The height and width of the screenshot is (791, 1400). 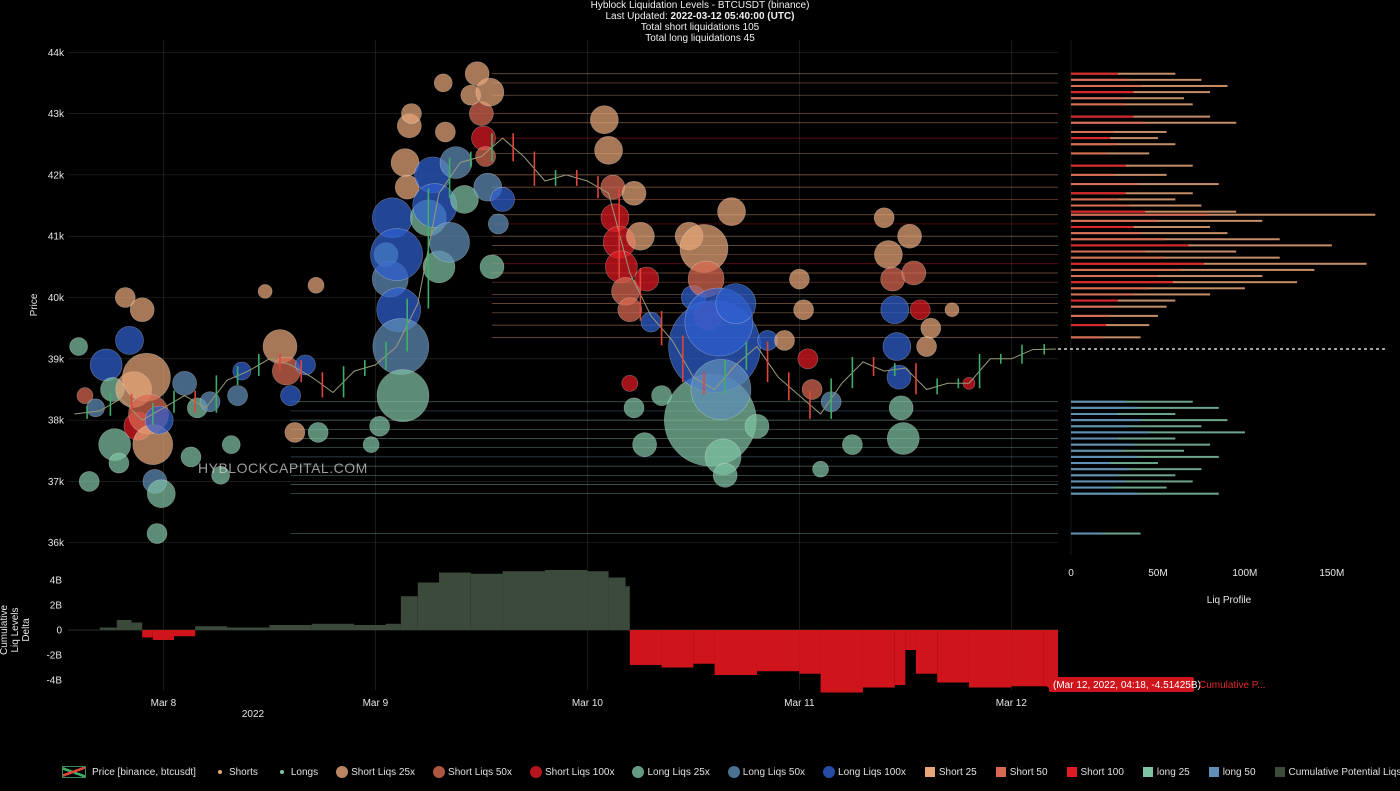 I want to click on legend-item: Cumulative Potential Liqs, so click(x=1335, y=772).